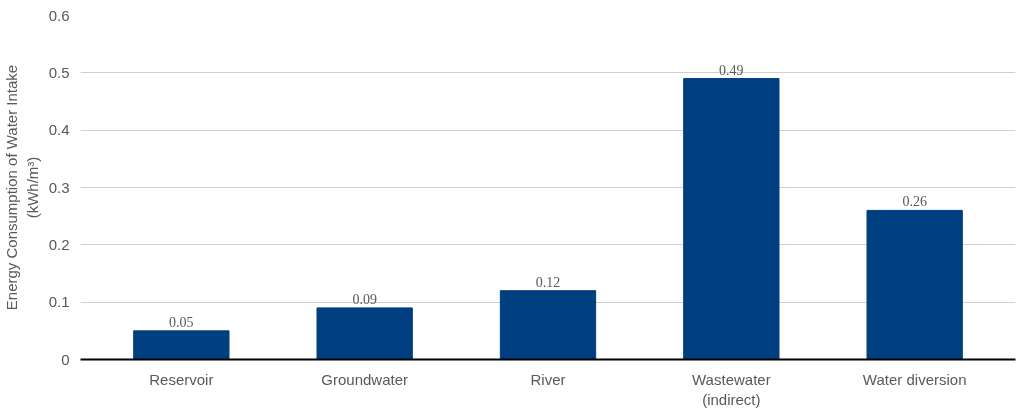 Image resolution: width=1029 pixels, height=413 pixels. What do you see at coordinates (59, 302) in the screenshot?
I see `y-tick-label: 0.1` at bounding box center [59, 302].